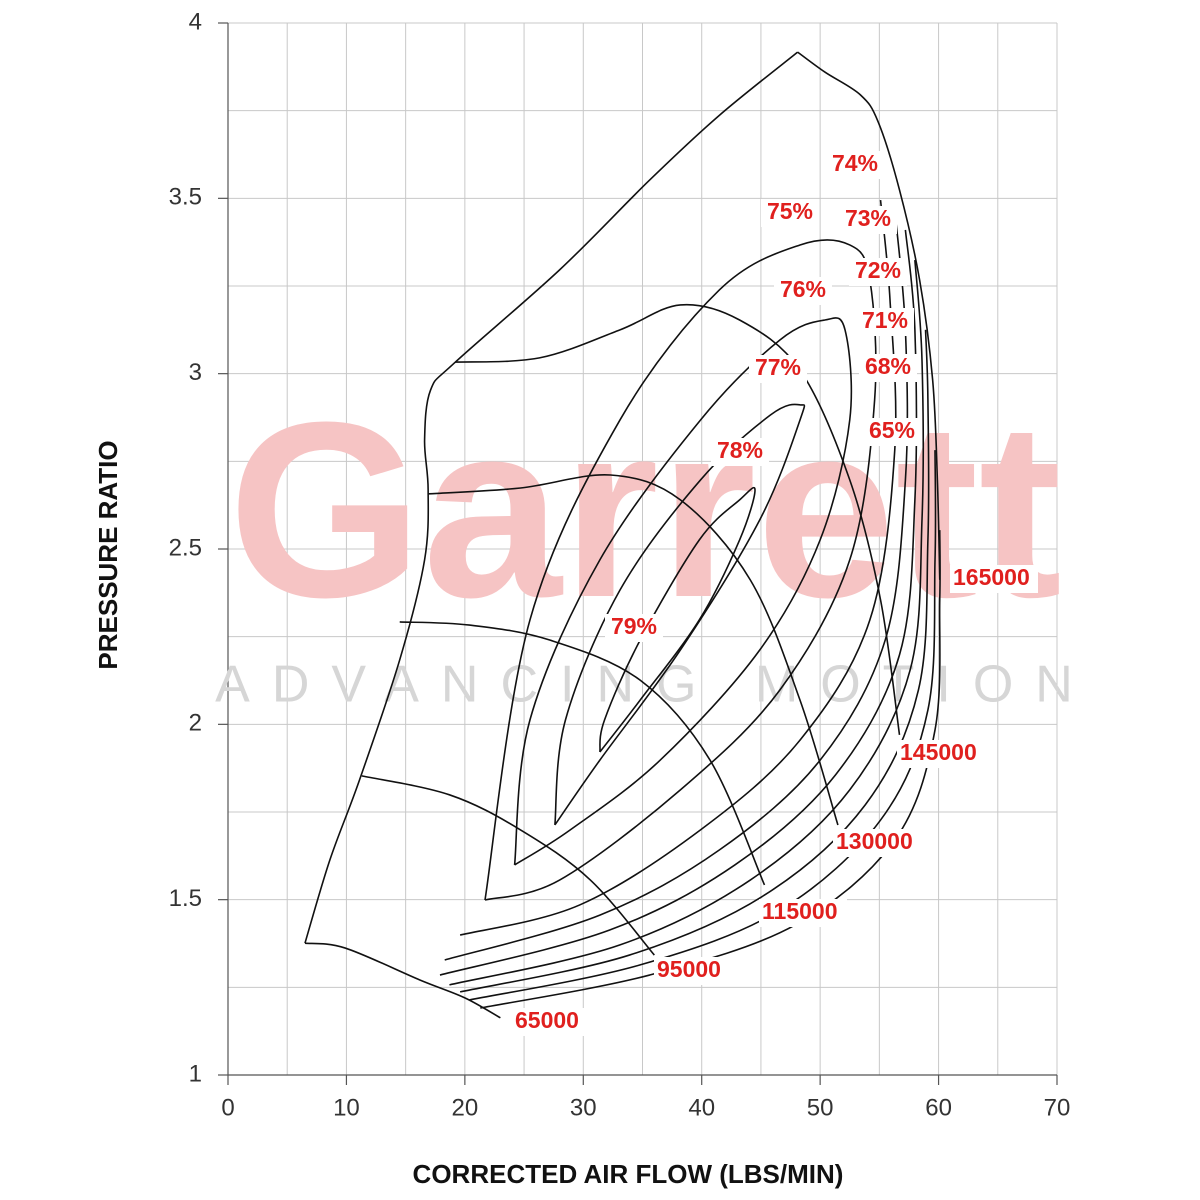  I want to click on y-axis-title: PRESSURE RATIO, so click(108, 554).